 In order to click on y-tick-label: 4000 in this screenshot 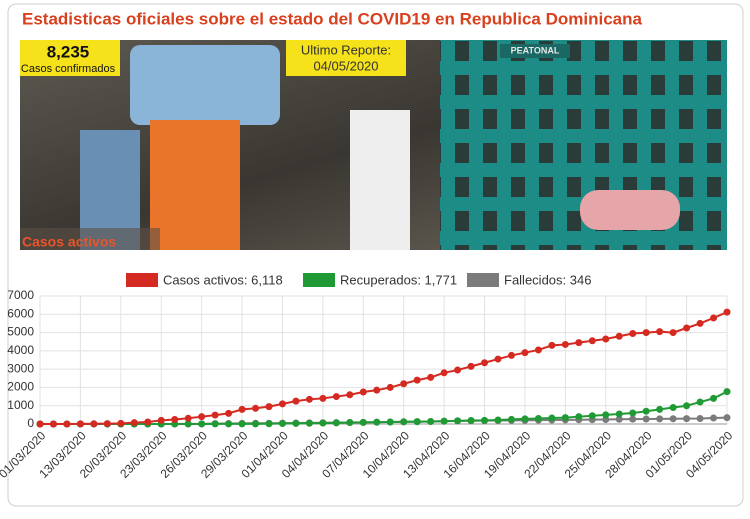, I will do `click(20, 350)`.